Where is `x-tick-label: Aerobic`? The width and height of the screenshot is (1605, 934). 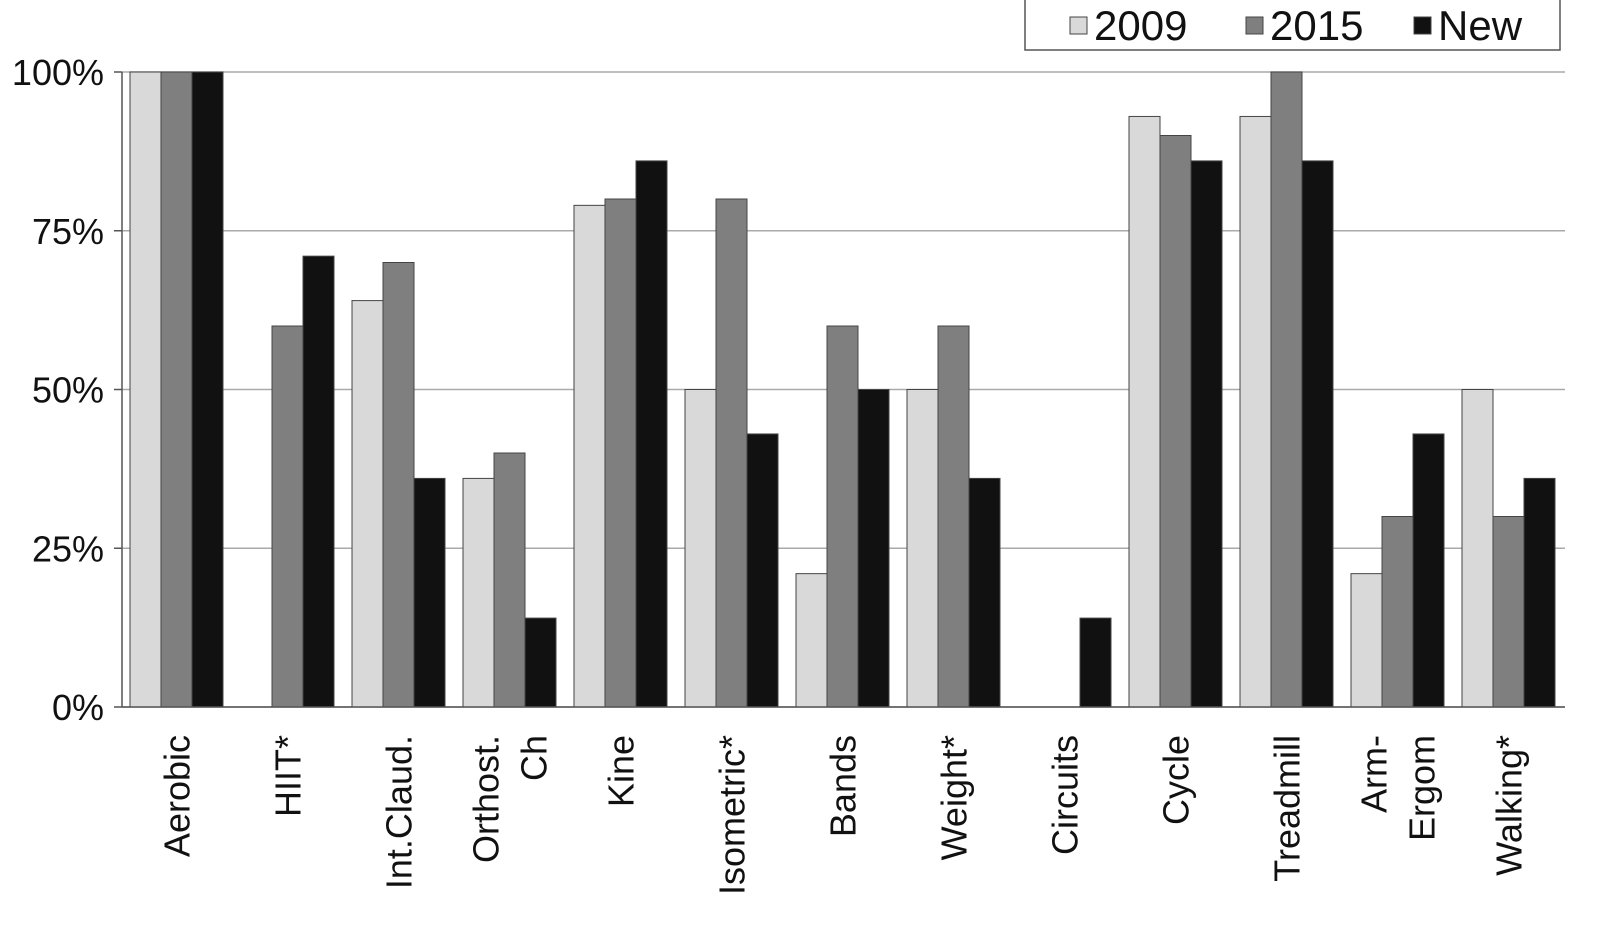
x-tick-label: Aerobic is located at coordinates (177, 796).